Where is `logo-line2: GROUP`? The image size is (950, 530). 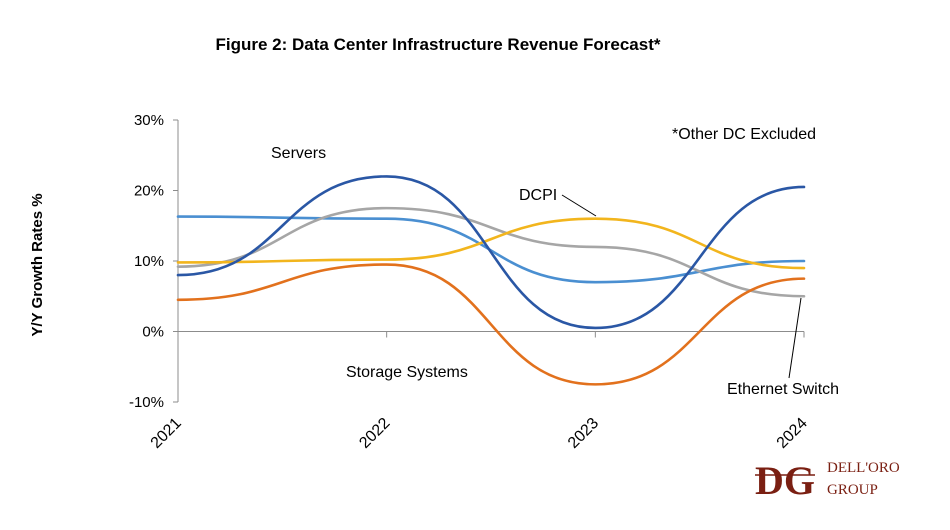
logo-line2: GROUP is located at coordinates (852, 490).